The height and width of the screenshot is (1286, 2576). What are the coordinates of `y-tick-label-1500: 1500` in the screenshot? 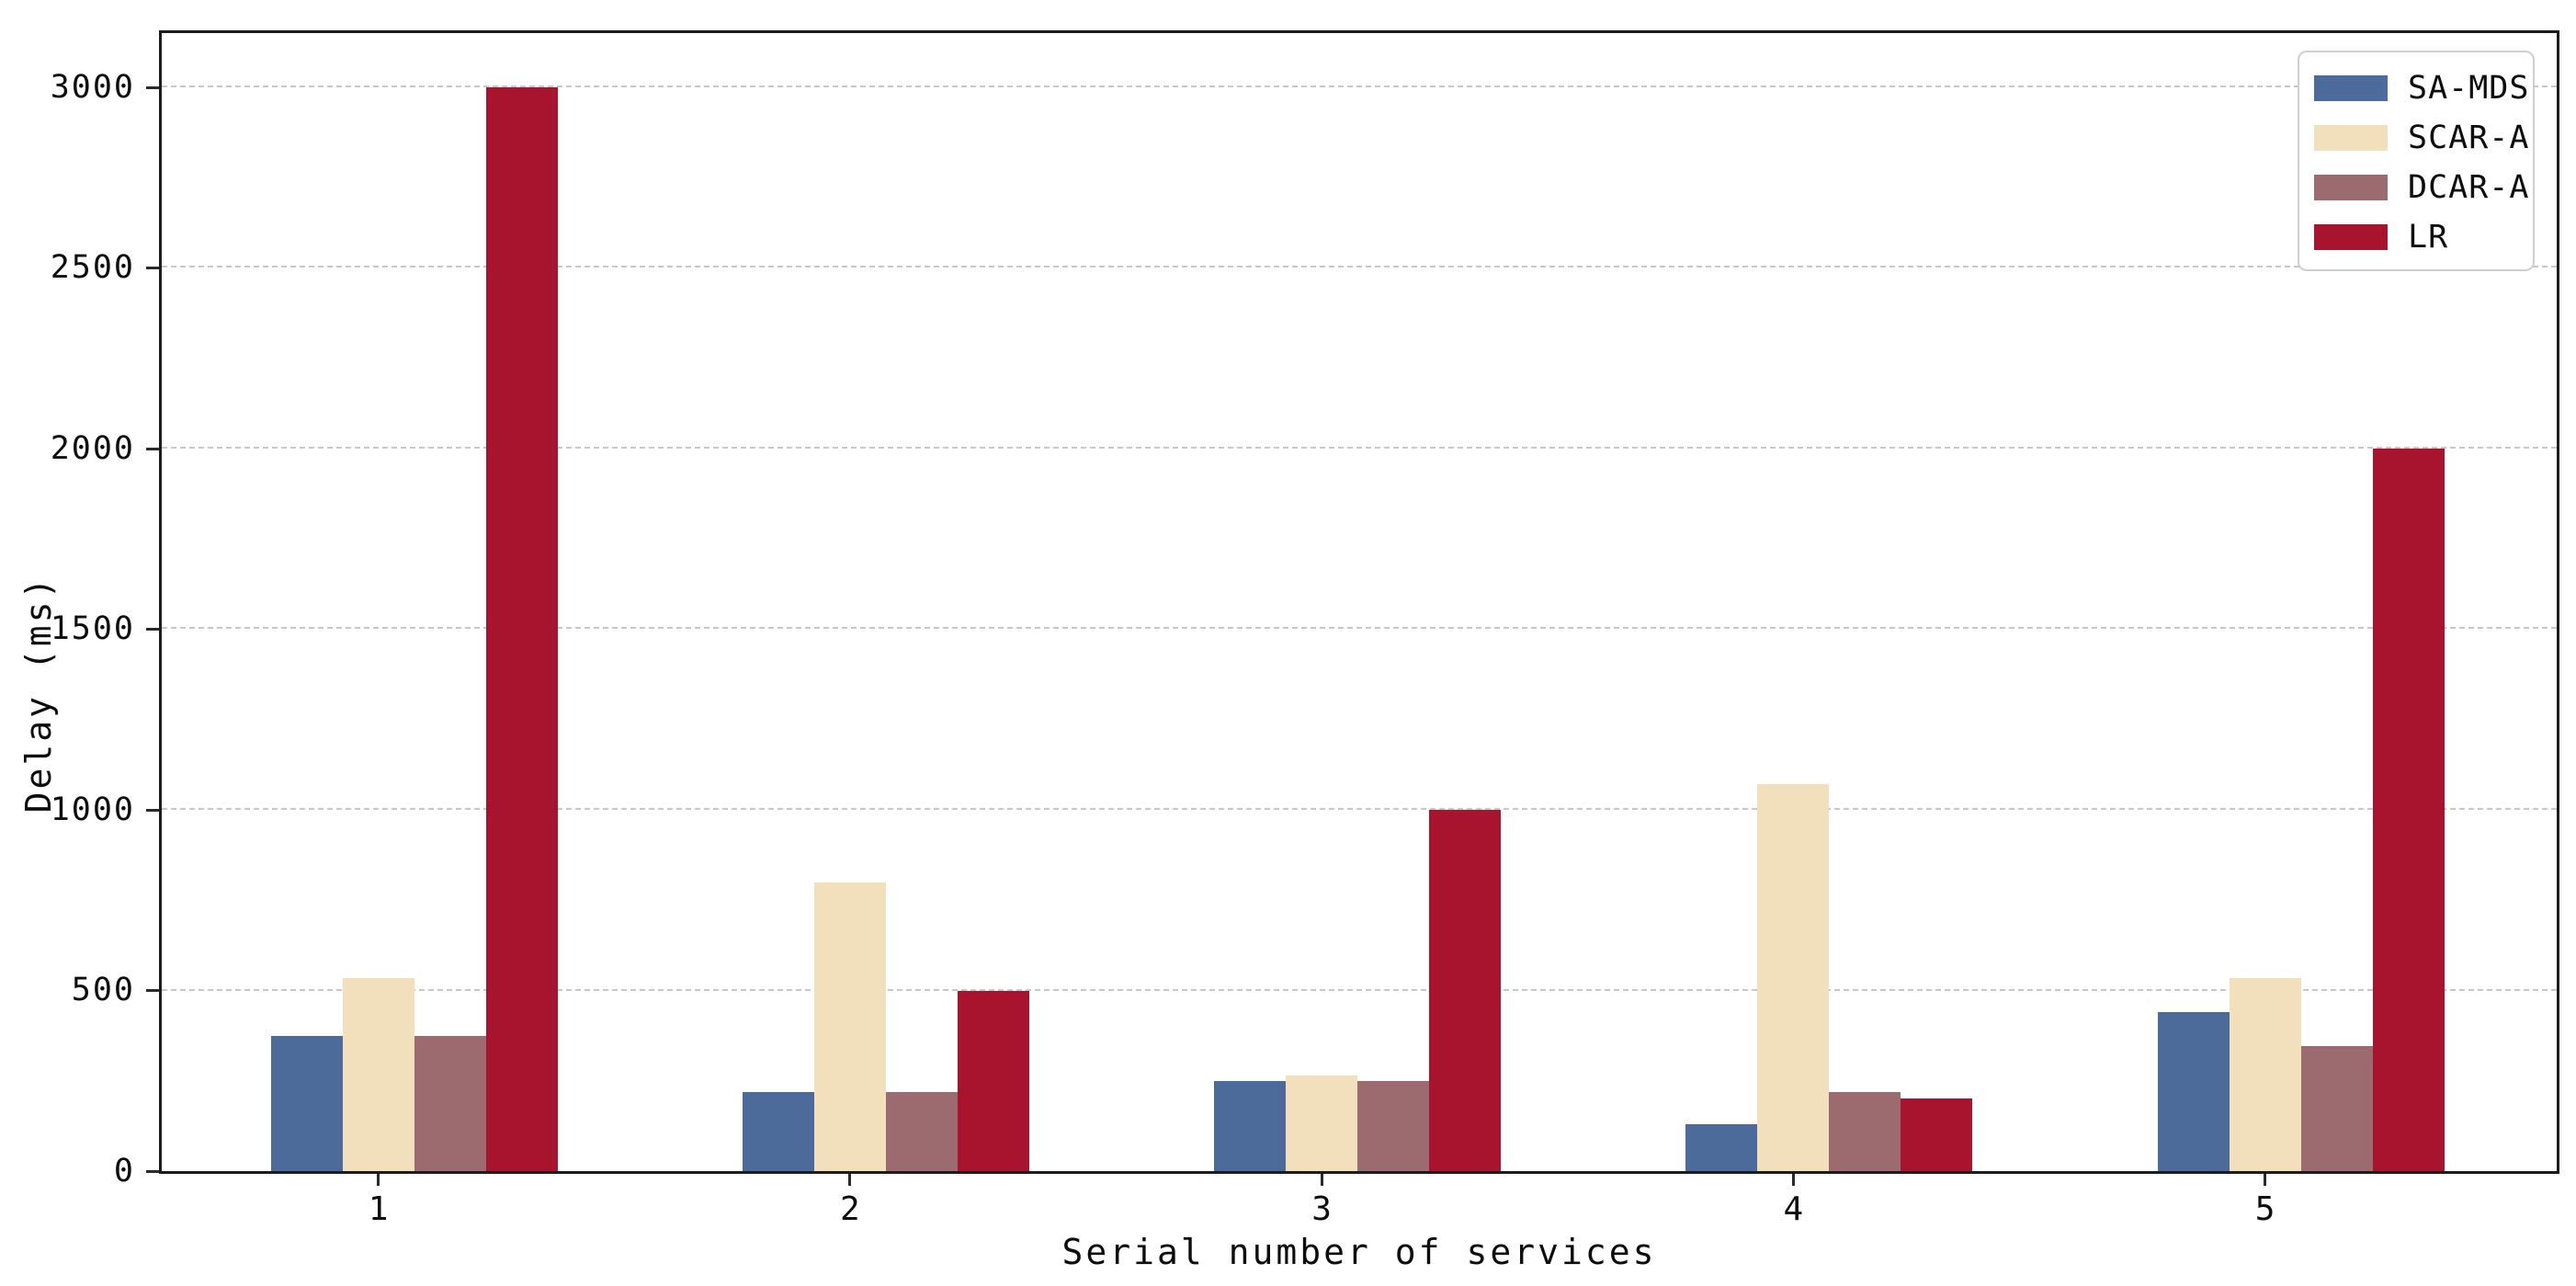 It's located at (92, 629).